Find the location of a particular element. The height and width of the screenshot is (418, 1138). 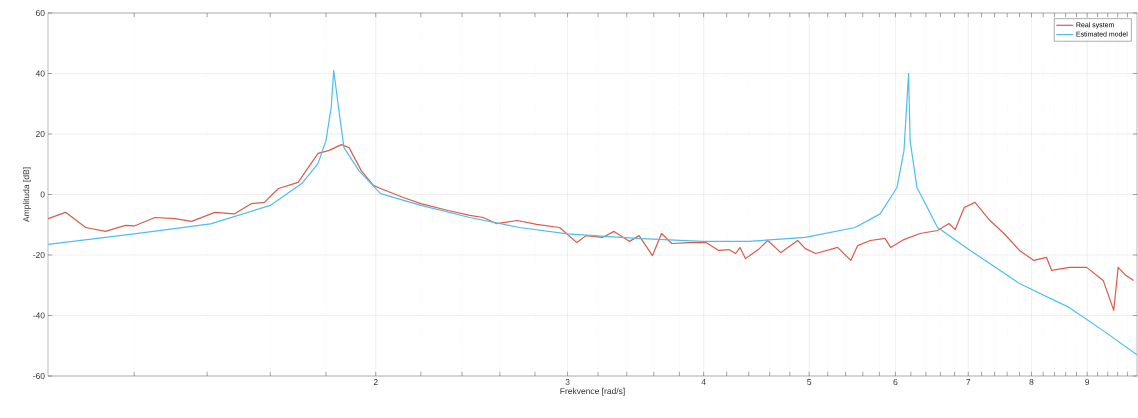

x-tick-label: 2 is located at coordinates (375, 382).